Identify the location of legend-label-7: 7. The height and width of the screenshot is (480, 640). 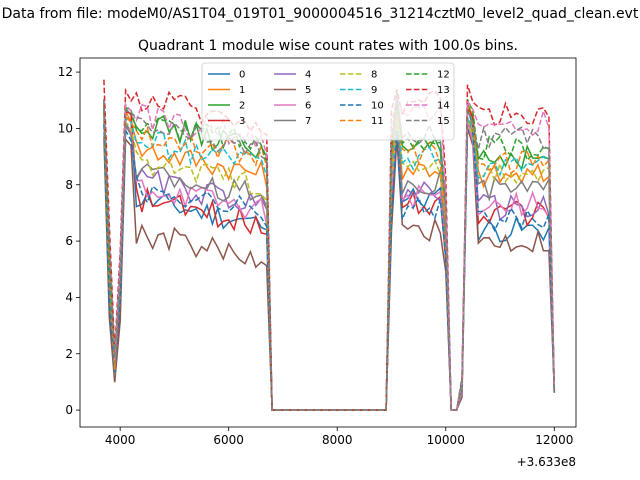
(308, 121).